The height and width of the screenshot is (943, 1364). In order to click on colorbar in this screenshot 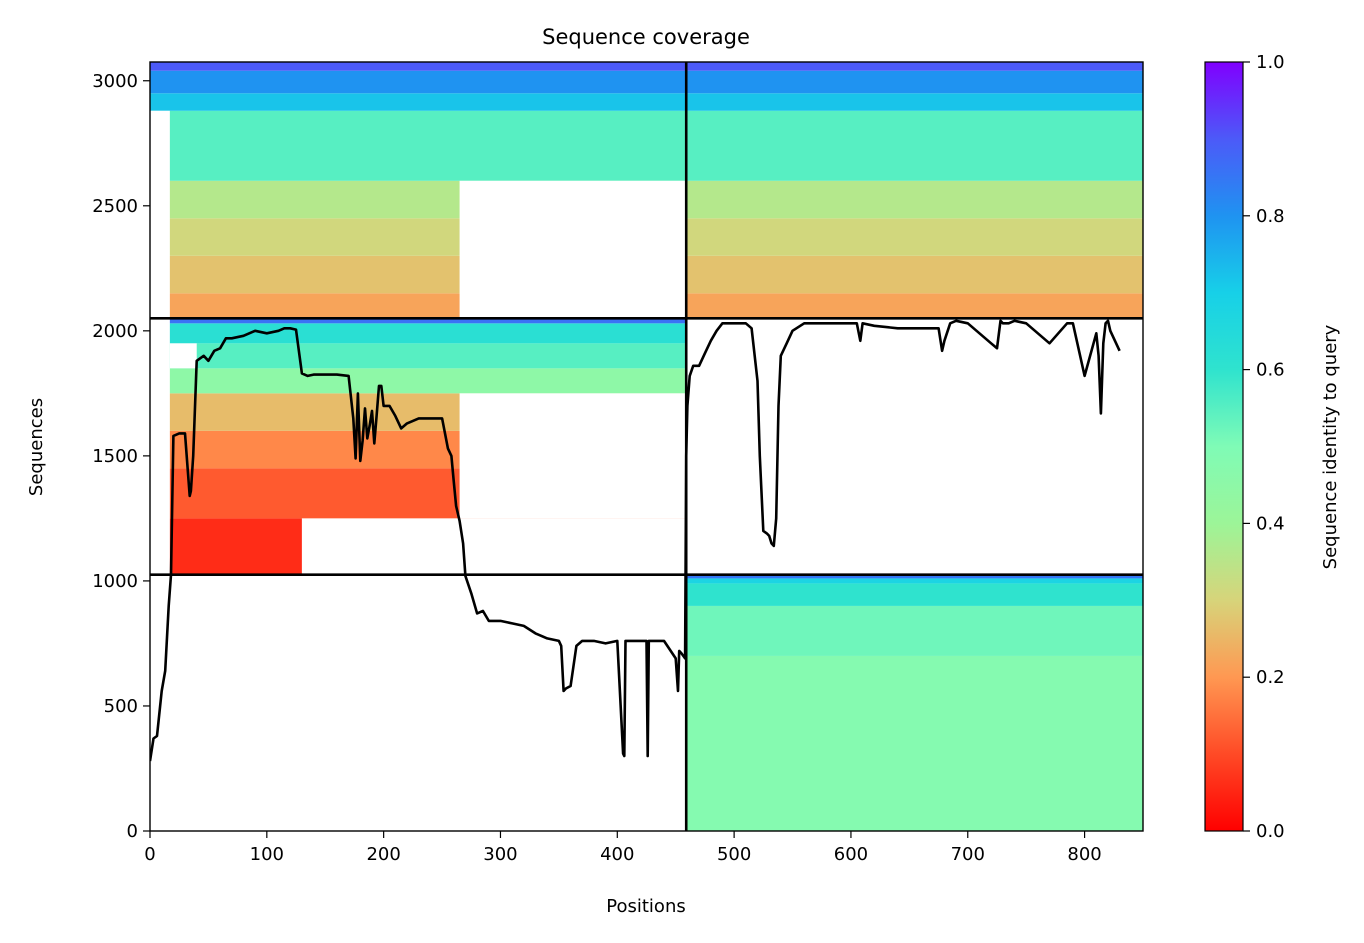, I will do `click(1224, 446)`.